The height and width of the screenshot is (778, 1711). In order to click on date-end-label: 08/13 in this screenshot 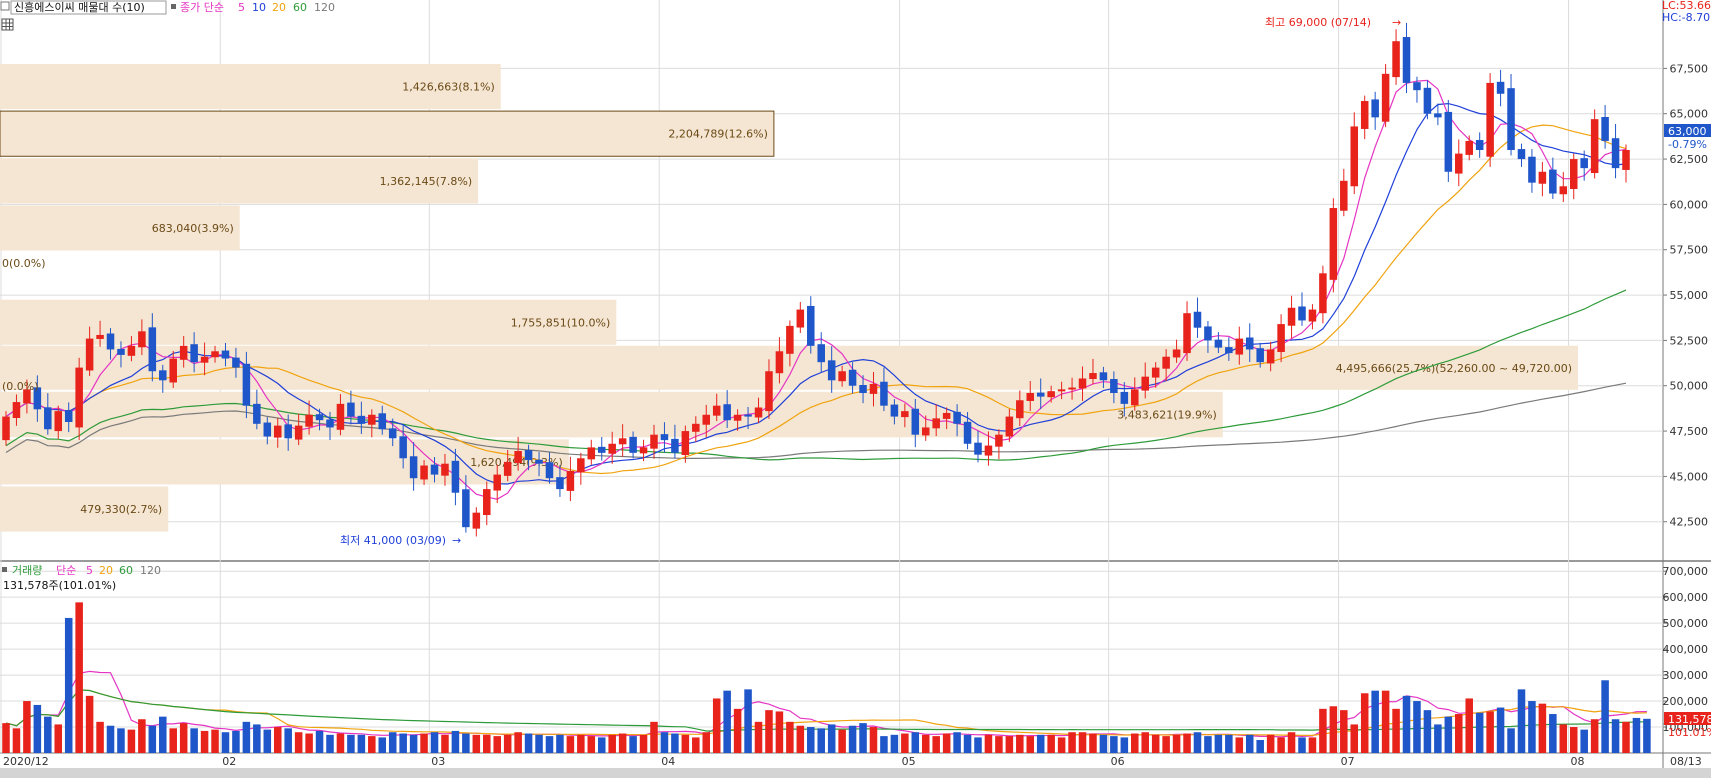, I will do `click(1686, 761)`.